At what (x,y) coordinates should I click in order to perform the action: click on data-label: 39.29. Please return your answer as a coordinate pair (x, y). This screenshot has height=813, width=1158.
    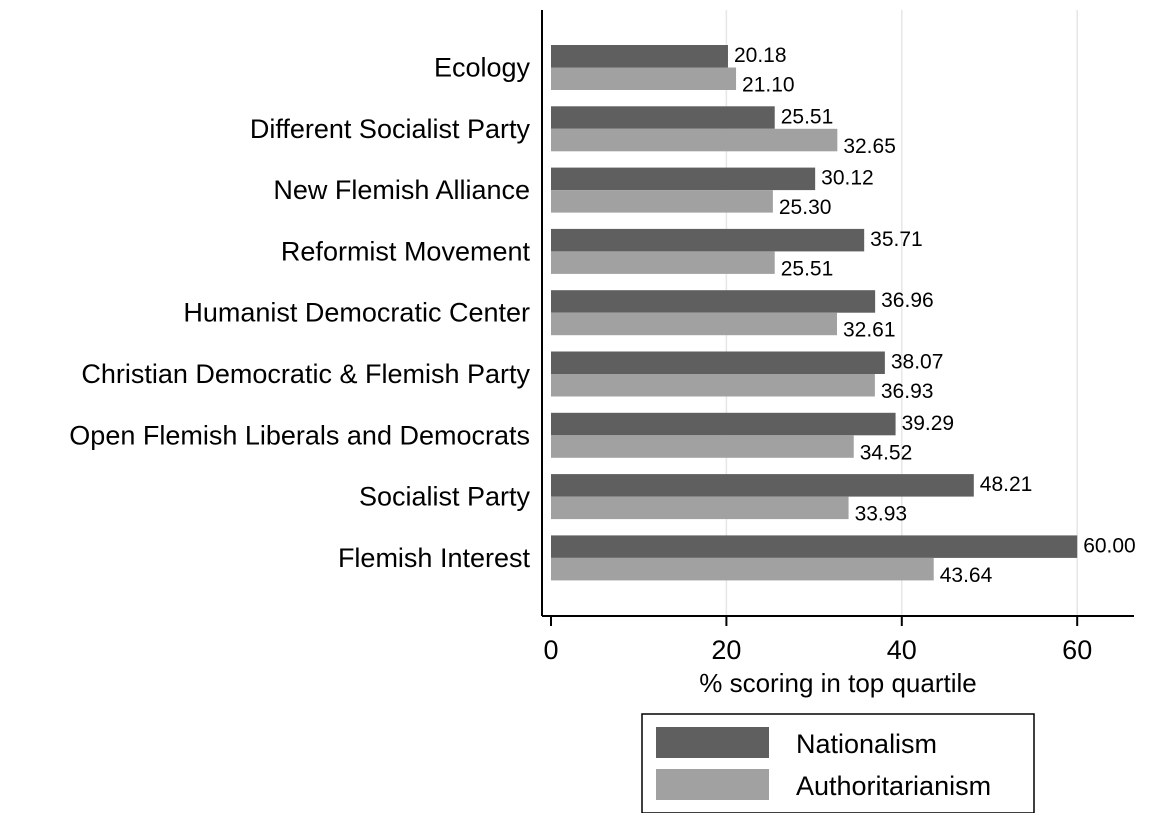
    Looking at the image, I should click on (928, 423).